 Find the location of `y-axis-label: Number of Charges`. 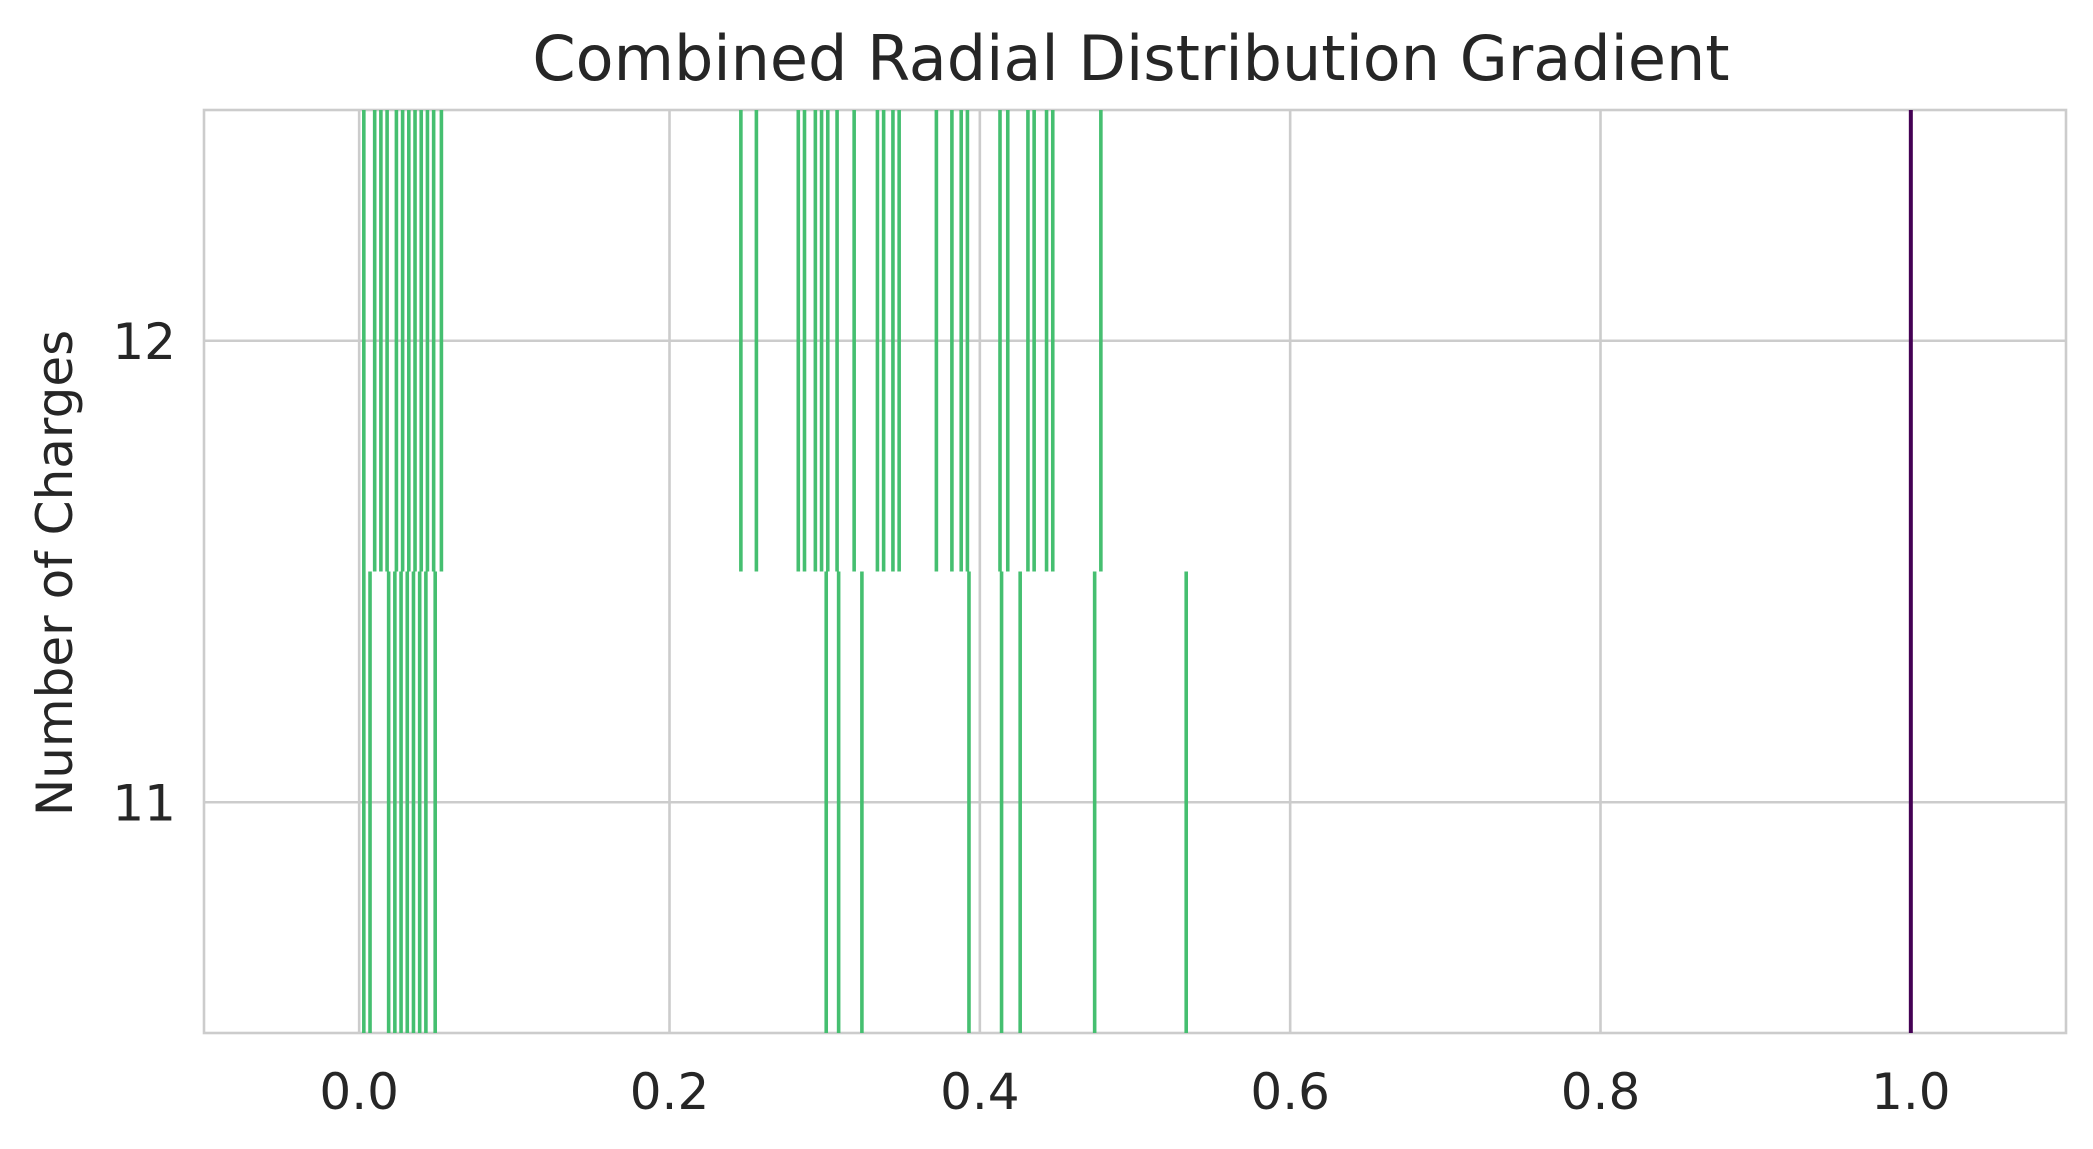

y-axis-label: Number of Charges is located at coordinates (55, 573).